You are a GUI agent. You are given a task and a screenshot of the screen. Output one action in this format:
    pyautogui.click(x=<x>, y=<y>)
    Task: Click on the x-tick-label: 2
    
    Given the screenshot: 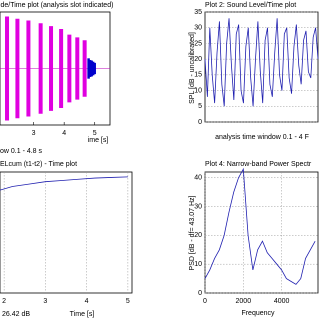 What is the action you would take?
    pyautogui.click(x=4, y=301)
    